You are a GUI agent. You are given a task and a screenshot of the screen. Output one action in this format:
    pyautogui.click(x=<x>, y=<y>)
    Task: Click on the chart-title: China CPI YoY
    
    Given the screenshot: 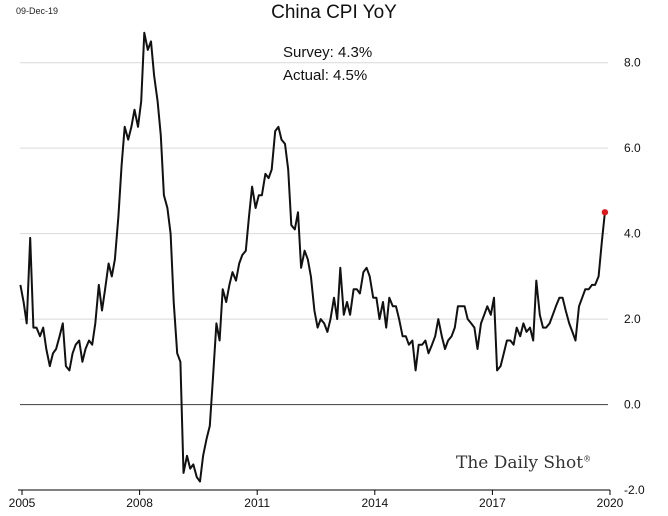 What is the action you would take?
    pyautogui.click(x=334, y=12)
    